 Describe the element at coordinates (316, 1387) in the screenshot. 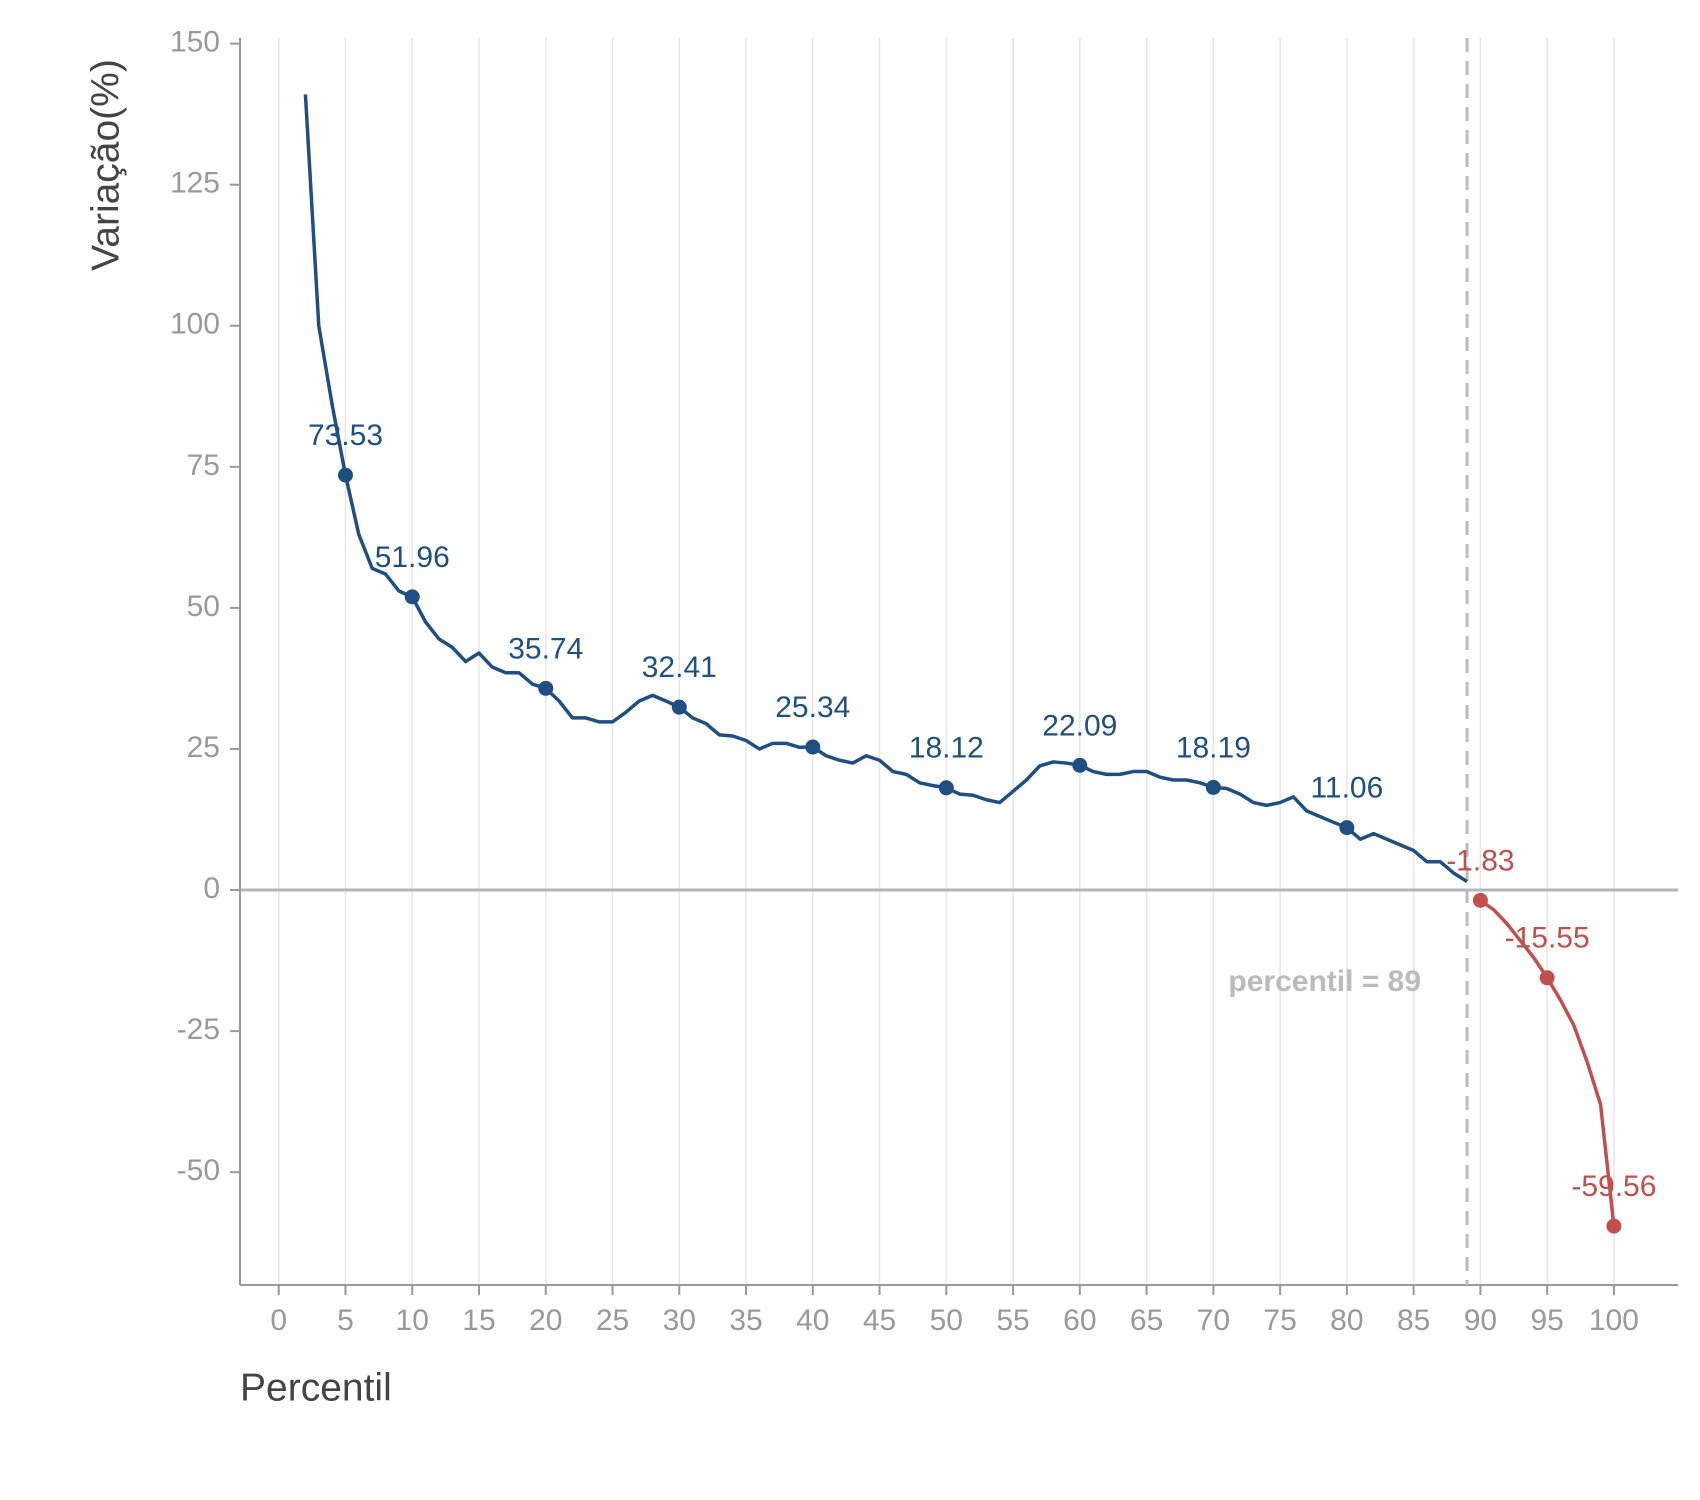

I see `x-axis-title: Percentil` at that location.